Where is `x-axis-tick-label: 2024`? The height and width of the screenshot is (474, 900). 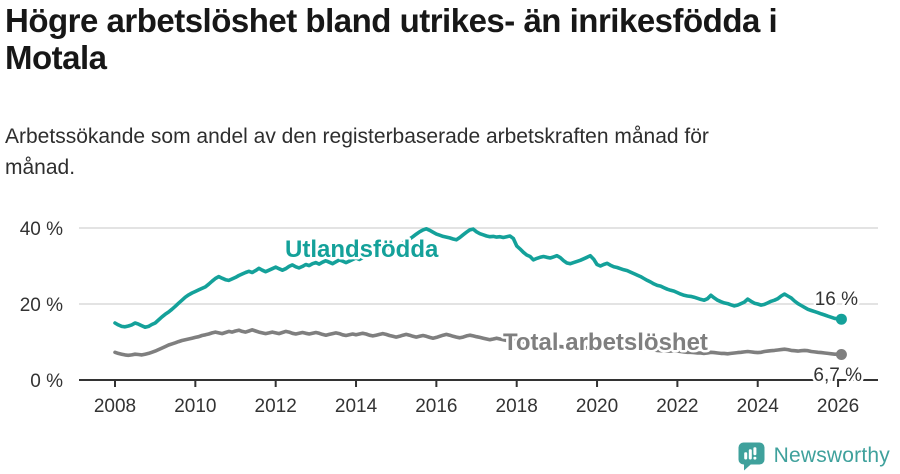 x-axis-tick-label: 2024 is located at coordinates (758, 406).